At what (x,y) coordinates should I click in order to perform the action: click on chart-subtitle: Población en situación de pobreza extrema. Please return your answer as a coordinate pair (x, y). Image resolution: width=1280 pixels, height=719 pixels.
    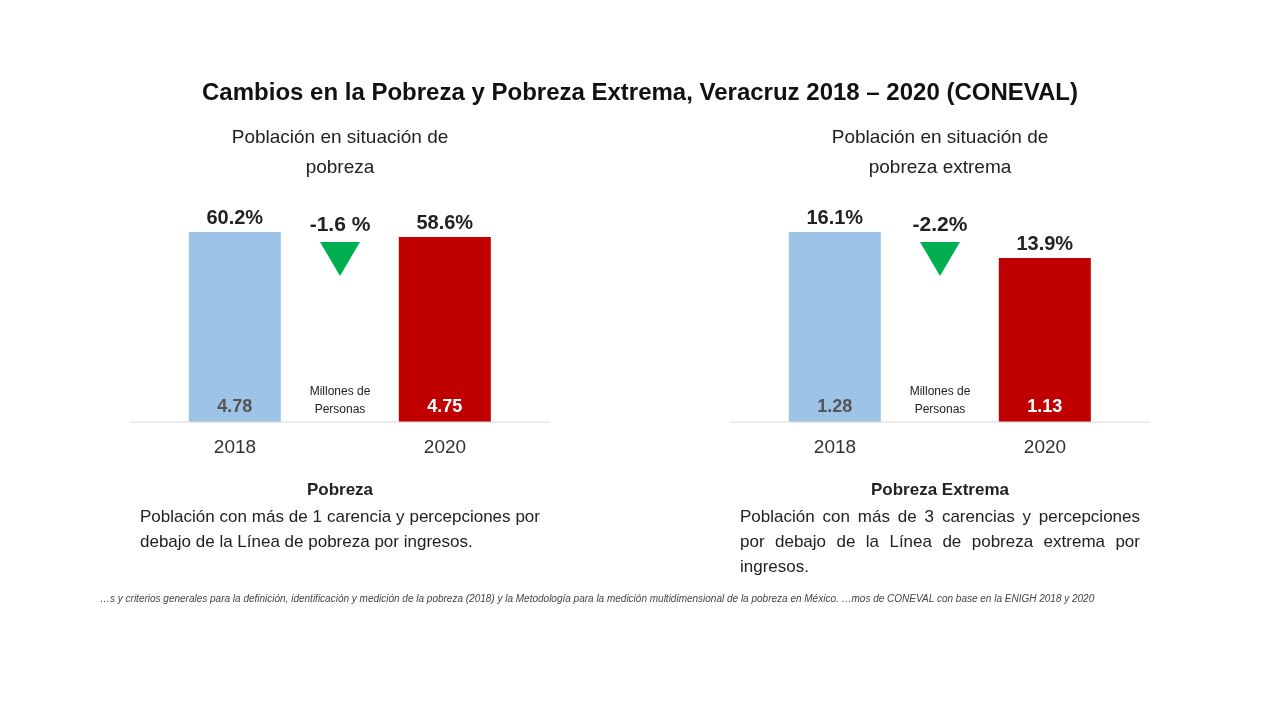
    Looking at the image, I should click on (940, 152).